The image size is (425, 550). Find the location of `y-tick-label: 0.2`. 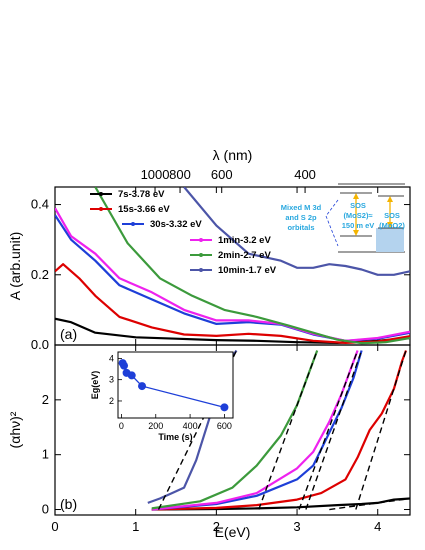

y-tick-label: 0.2 is located at coordinates (40, 274).